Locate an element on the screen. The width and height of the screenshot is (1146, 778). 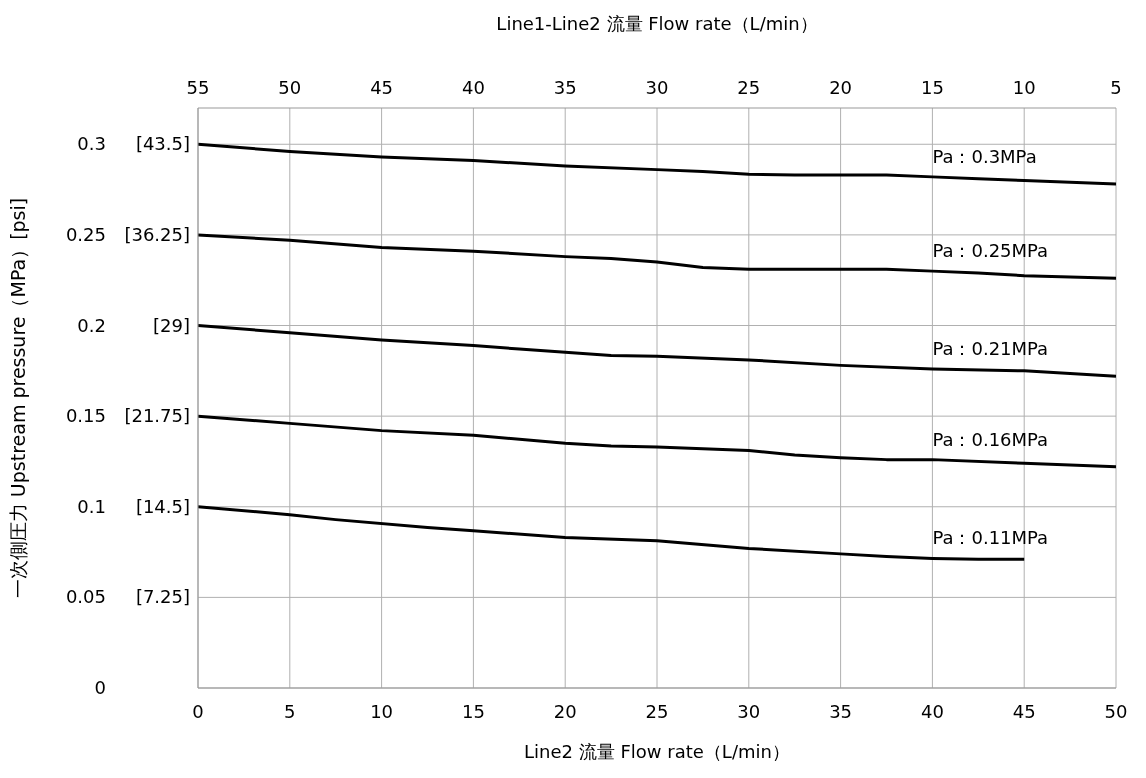
x2-tick-label: 50 is located at coordinates (290, 87).